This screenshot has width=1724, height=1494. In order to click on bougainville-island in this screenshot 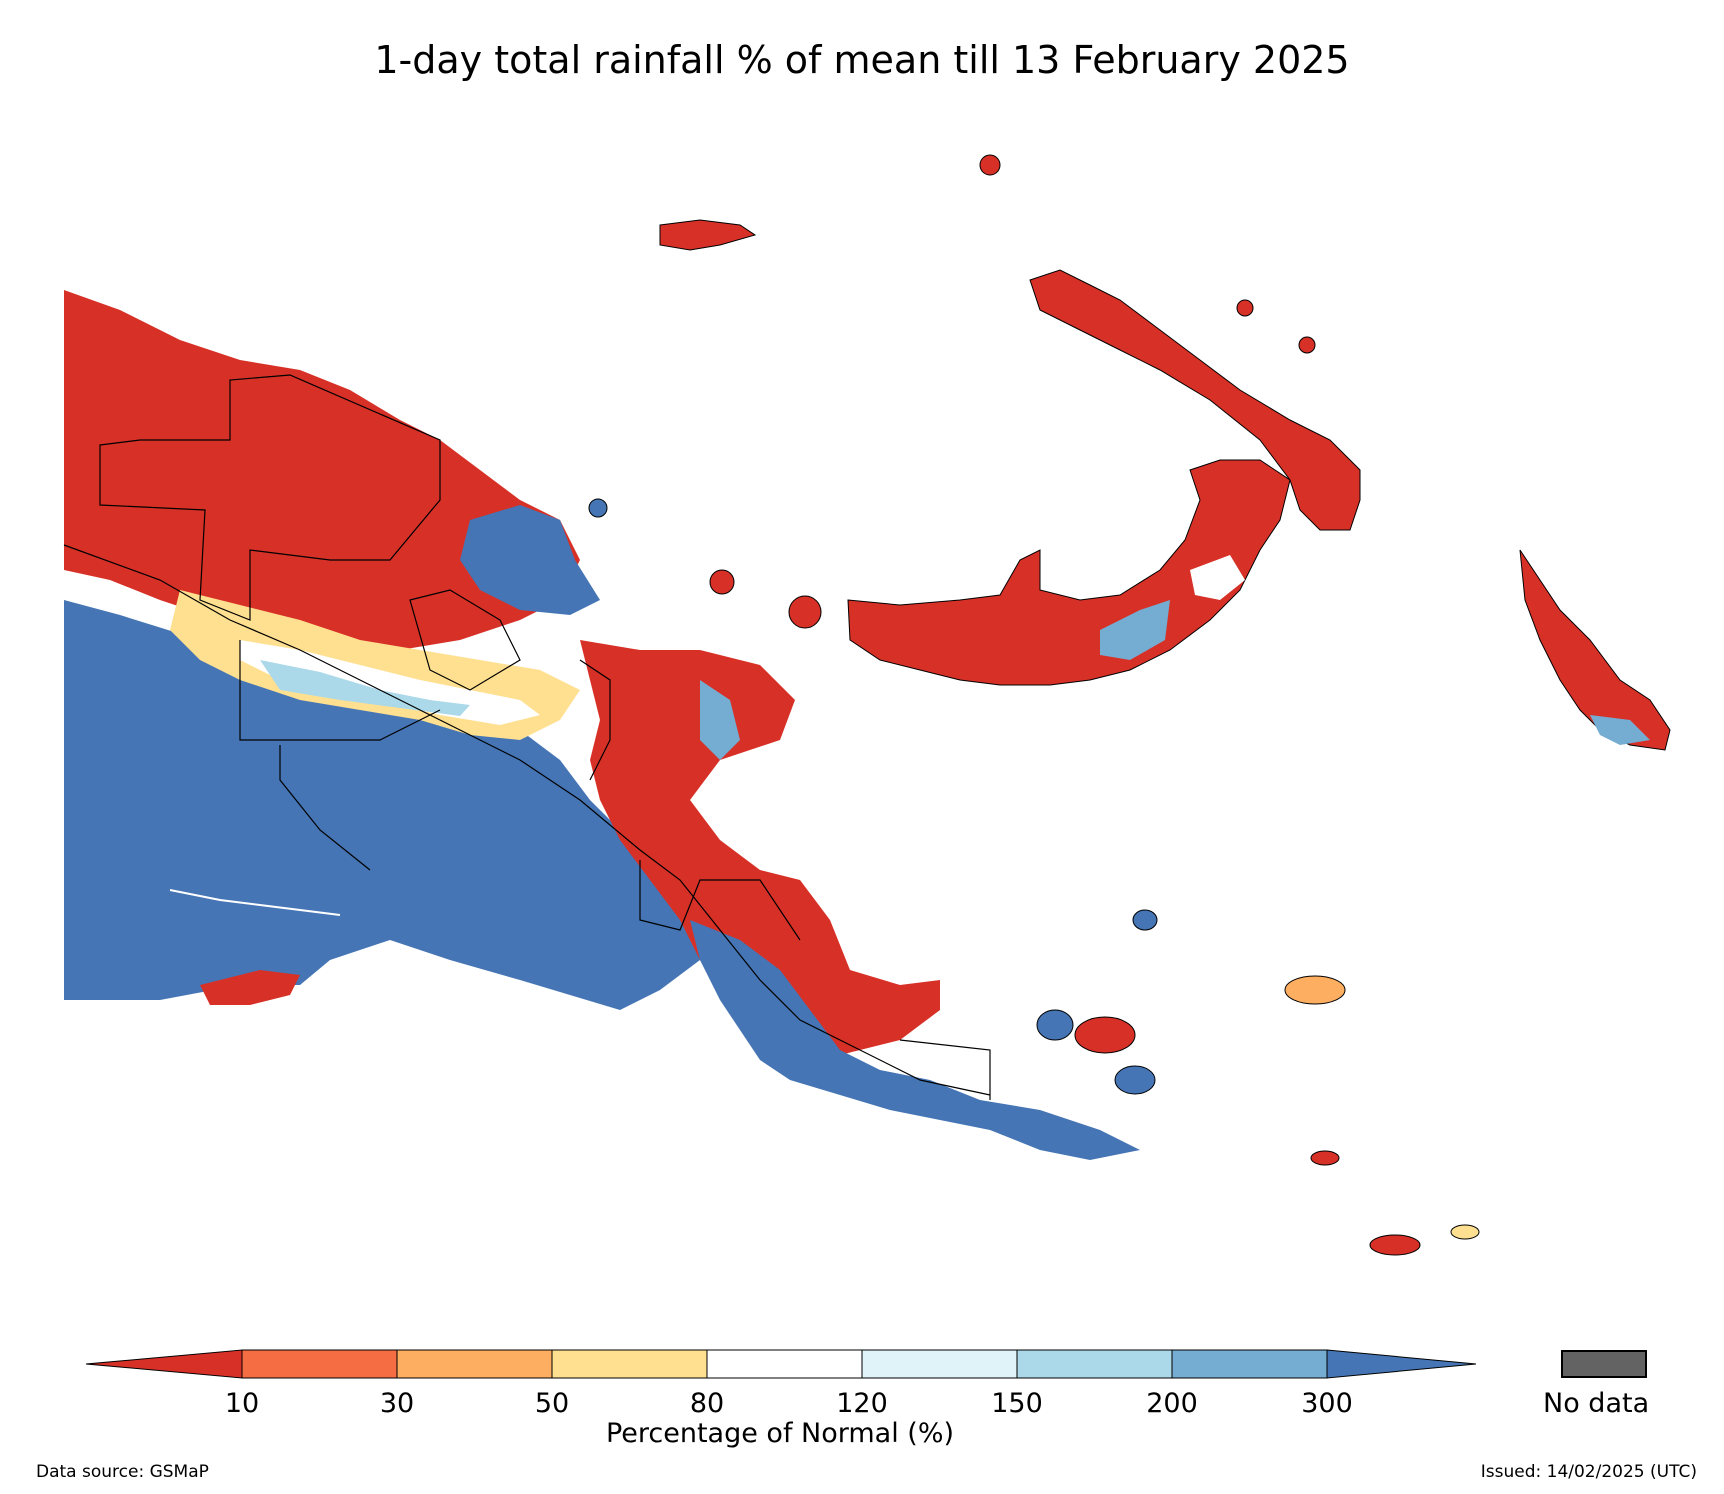, I will do `click(1595, 650)`.